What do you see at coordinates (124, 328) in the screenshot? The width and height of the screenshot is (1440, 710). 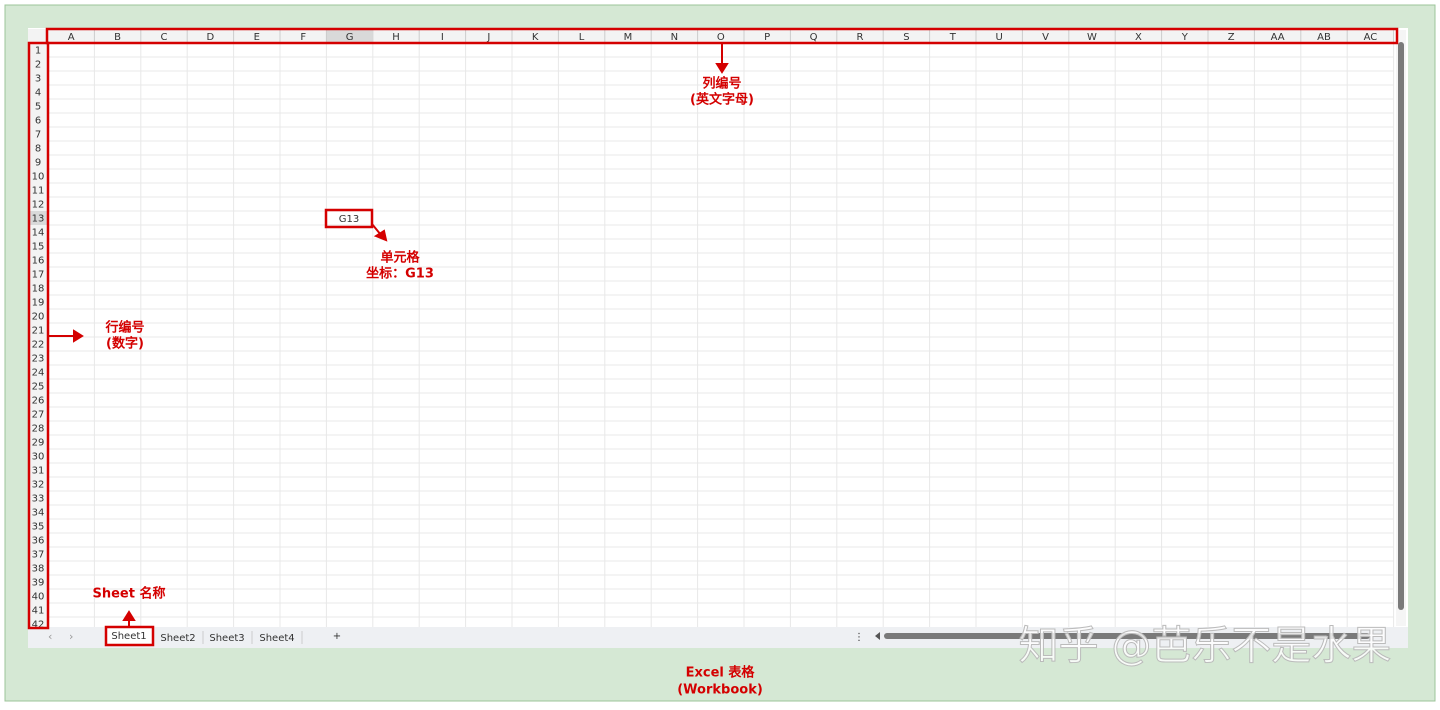 I see `annotation: 行编号` at bounding box center [124, 328].